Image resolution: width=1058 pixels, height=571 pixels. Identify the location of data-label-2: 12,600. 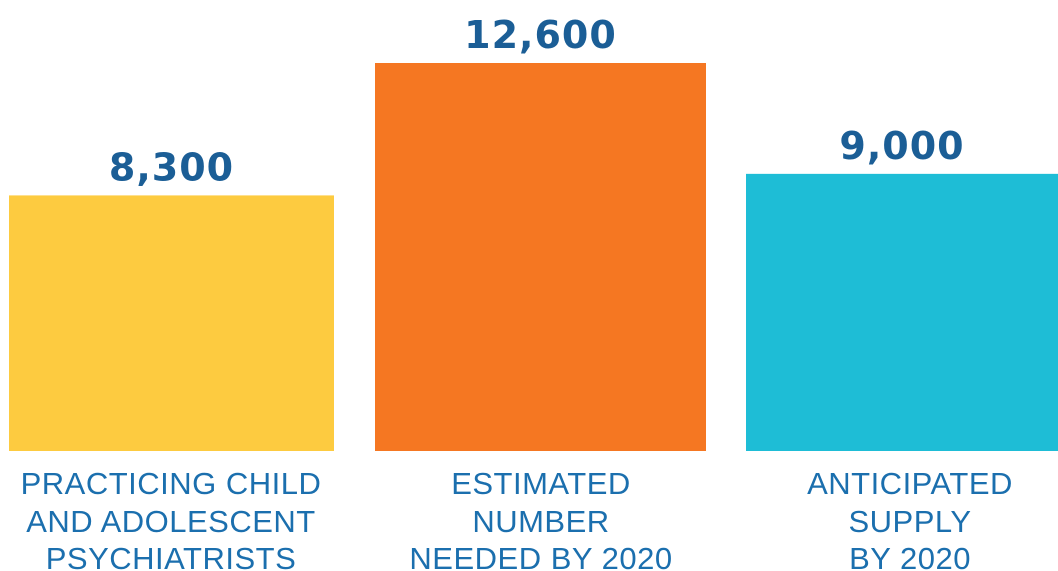
(540, 35).